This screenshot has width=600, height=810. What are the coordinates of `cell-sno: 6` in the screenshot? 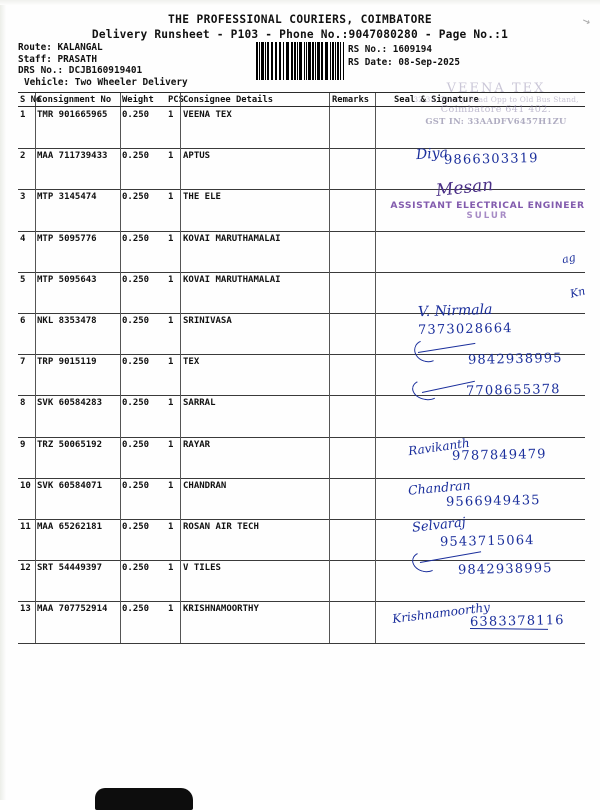 It's located at (23, 321).